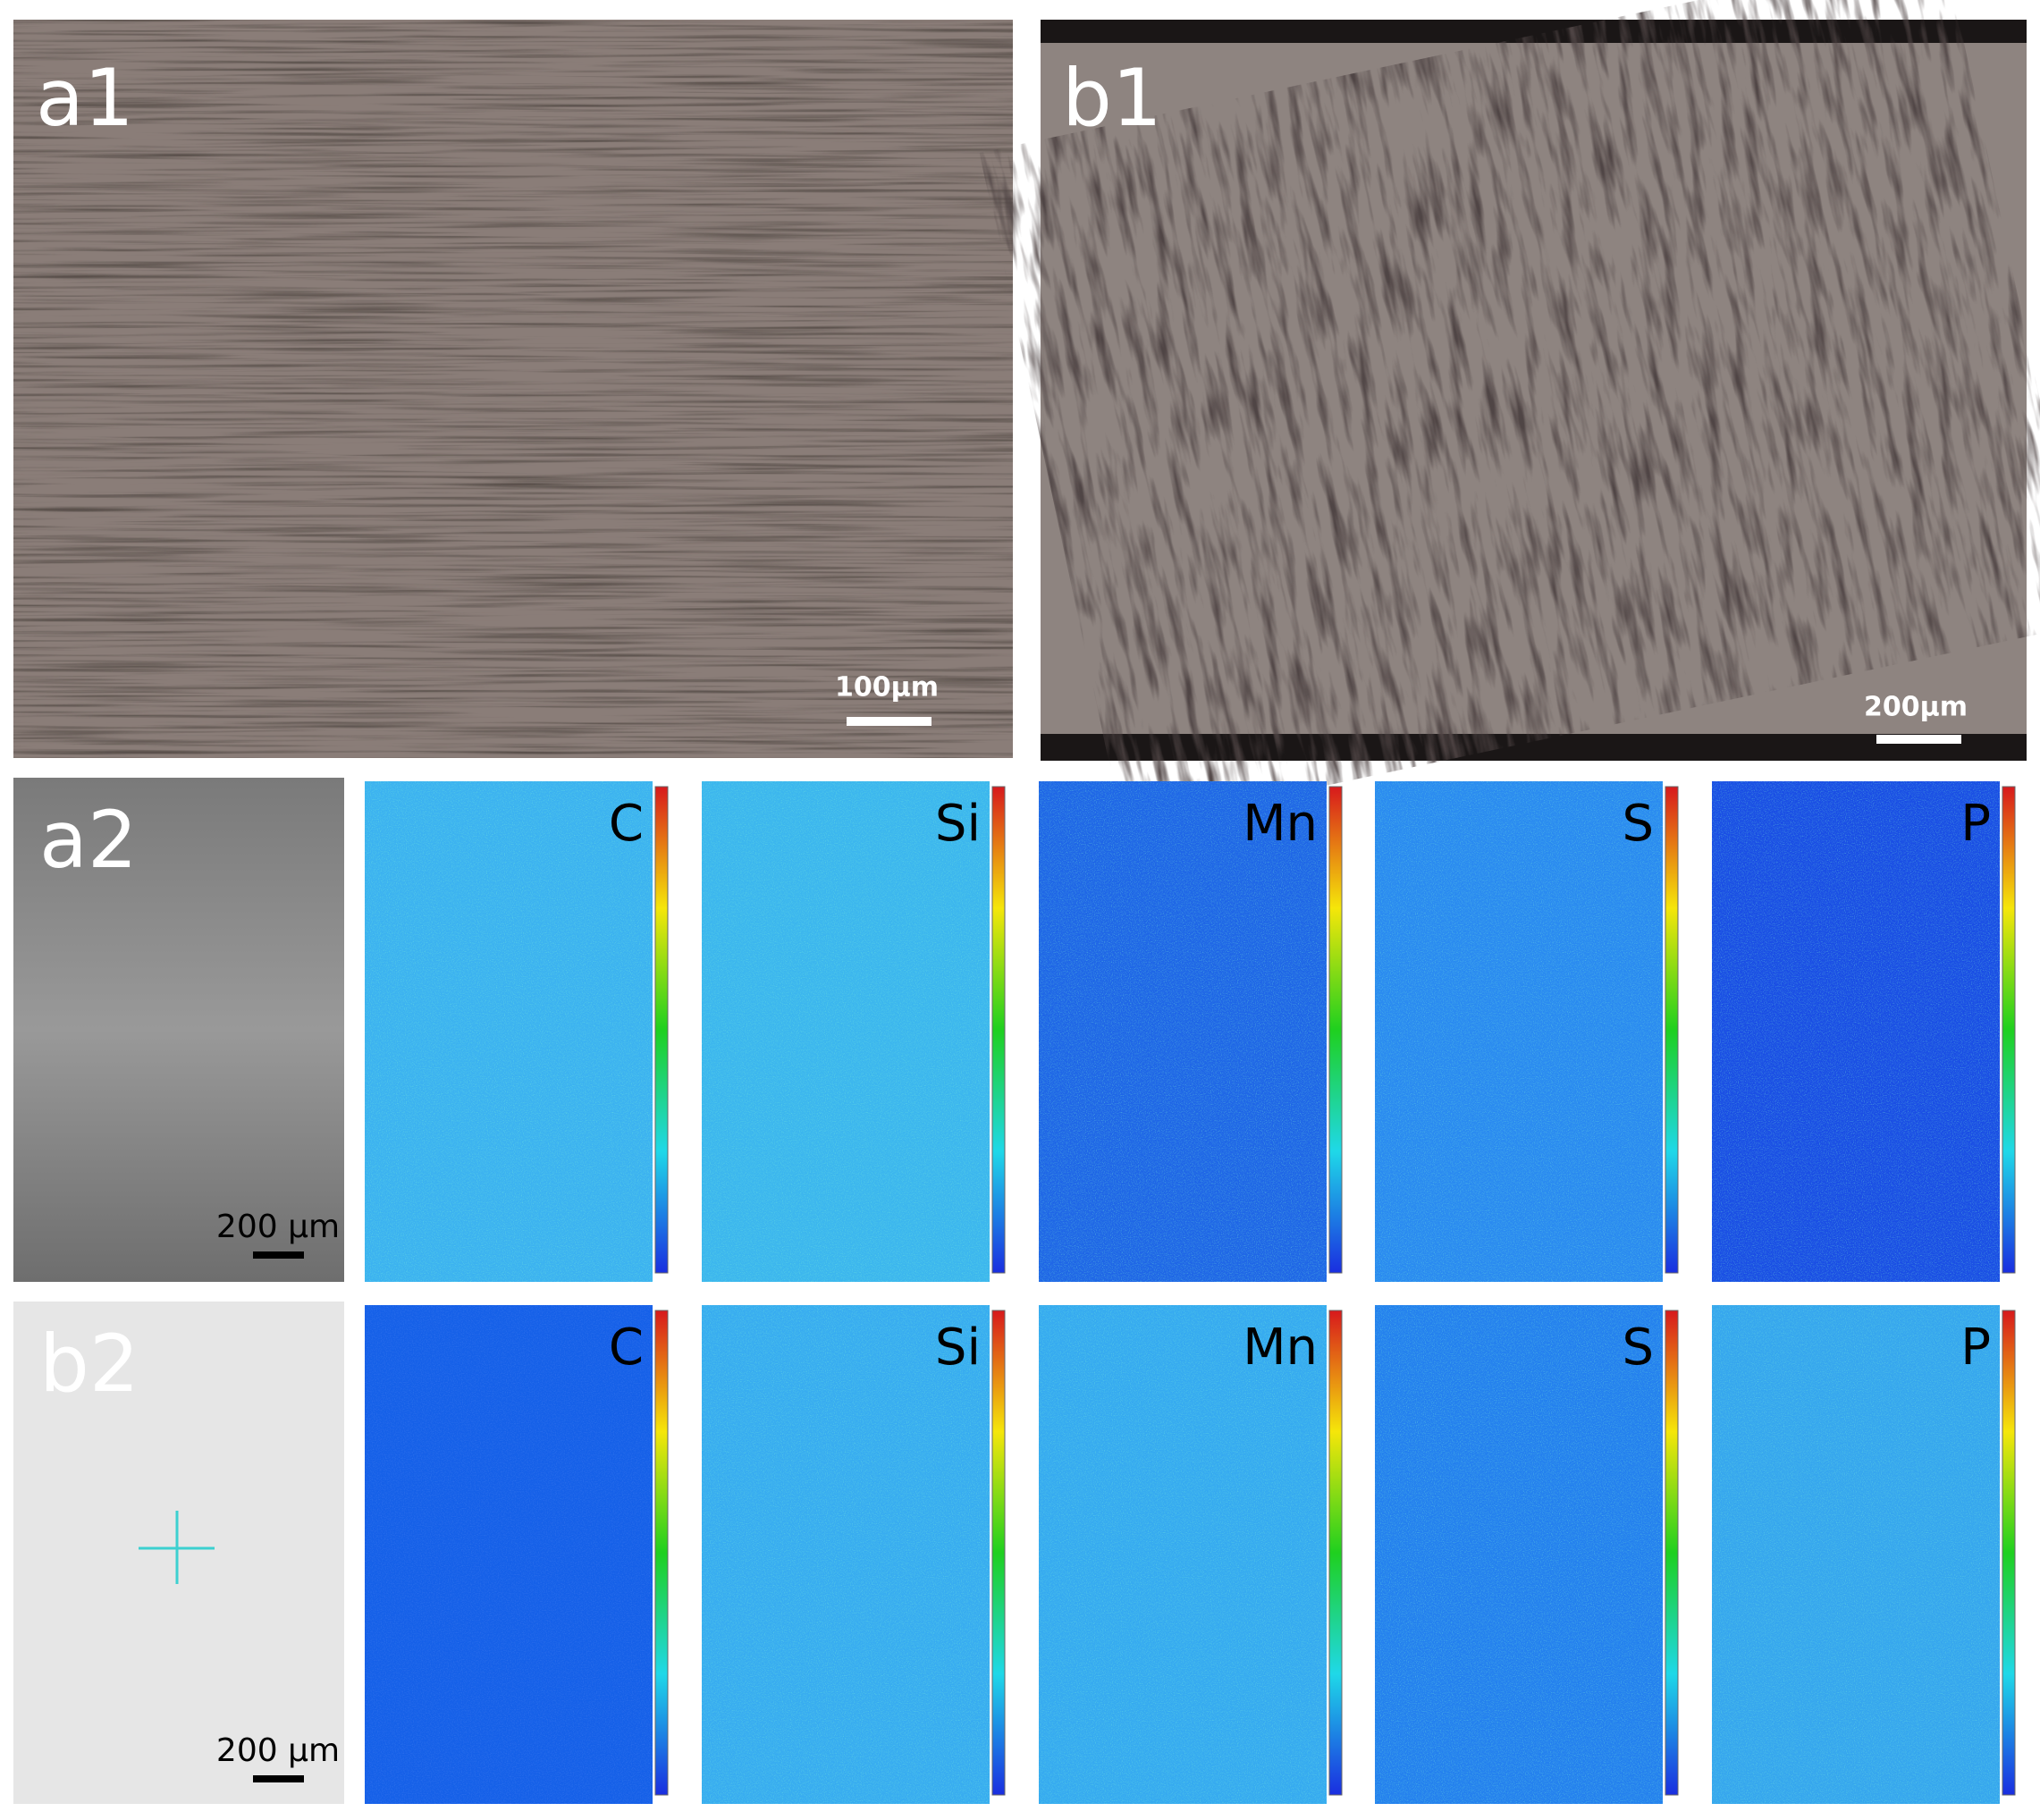 This screenshot has height=1820, width=2040. I want to click on crosshair, so click(177, 1547).